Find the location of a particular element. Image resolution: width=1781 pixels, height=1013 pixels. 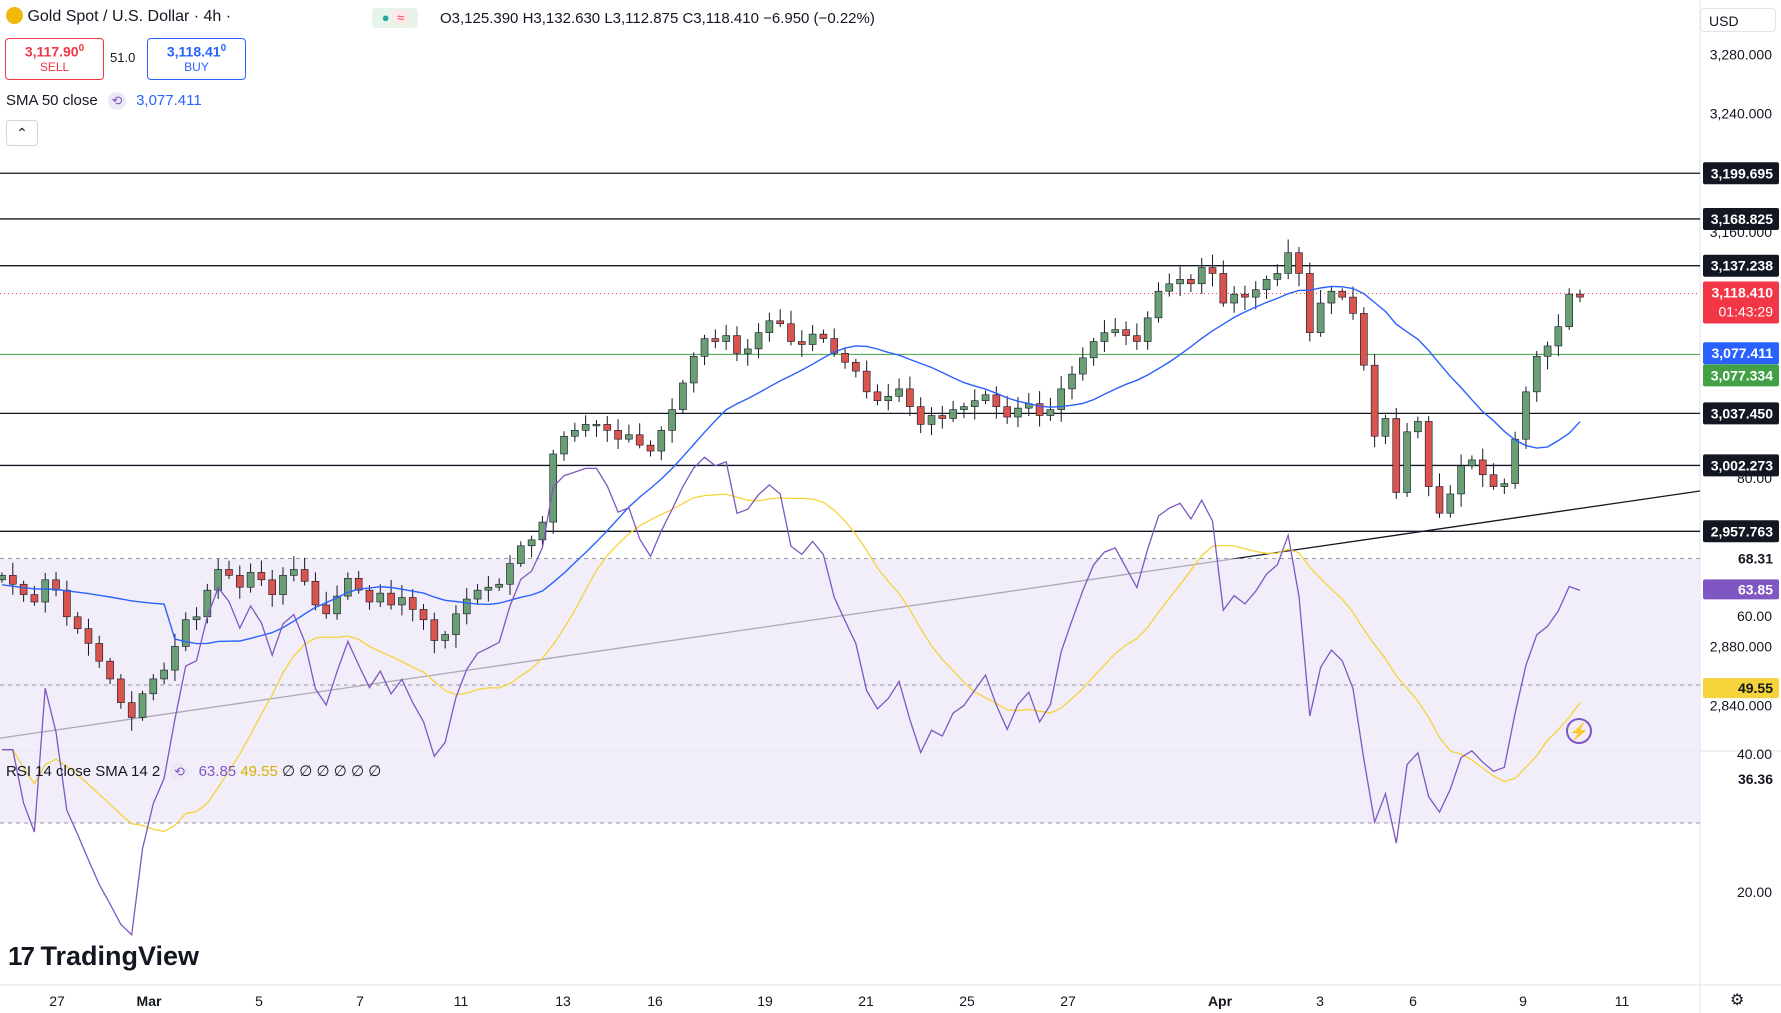

level-tag-1-text: 3,168.825 is located at coordinates (1742, 219).